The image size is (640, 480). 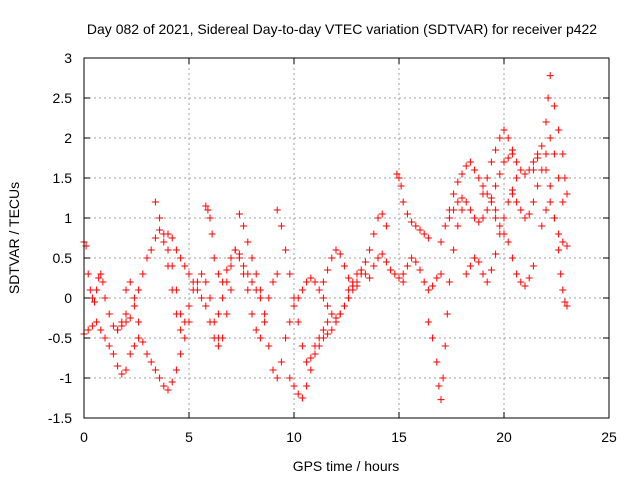 What do you see at coordinates (68, 58) in the screenshot?
I see `y-tick-label: 3` at bounding box center [68, 58].